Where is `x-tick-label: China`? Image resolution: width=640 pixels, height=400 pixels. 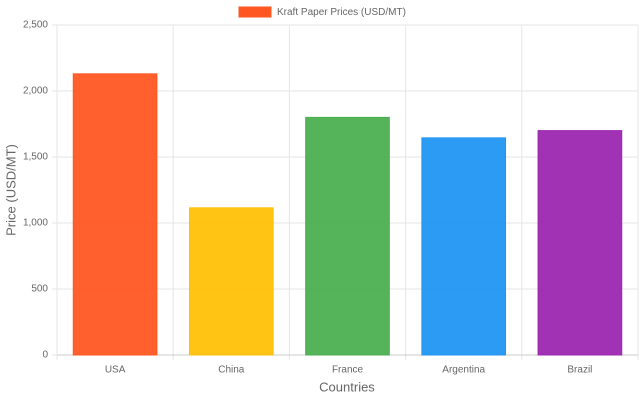
x-tick-label: China is located at coordinates (231, 370).